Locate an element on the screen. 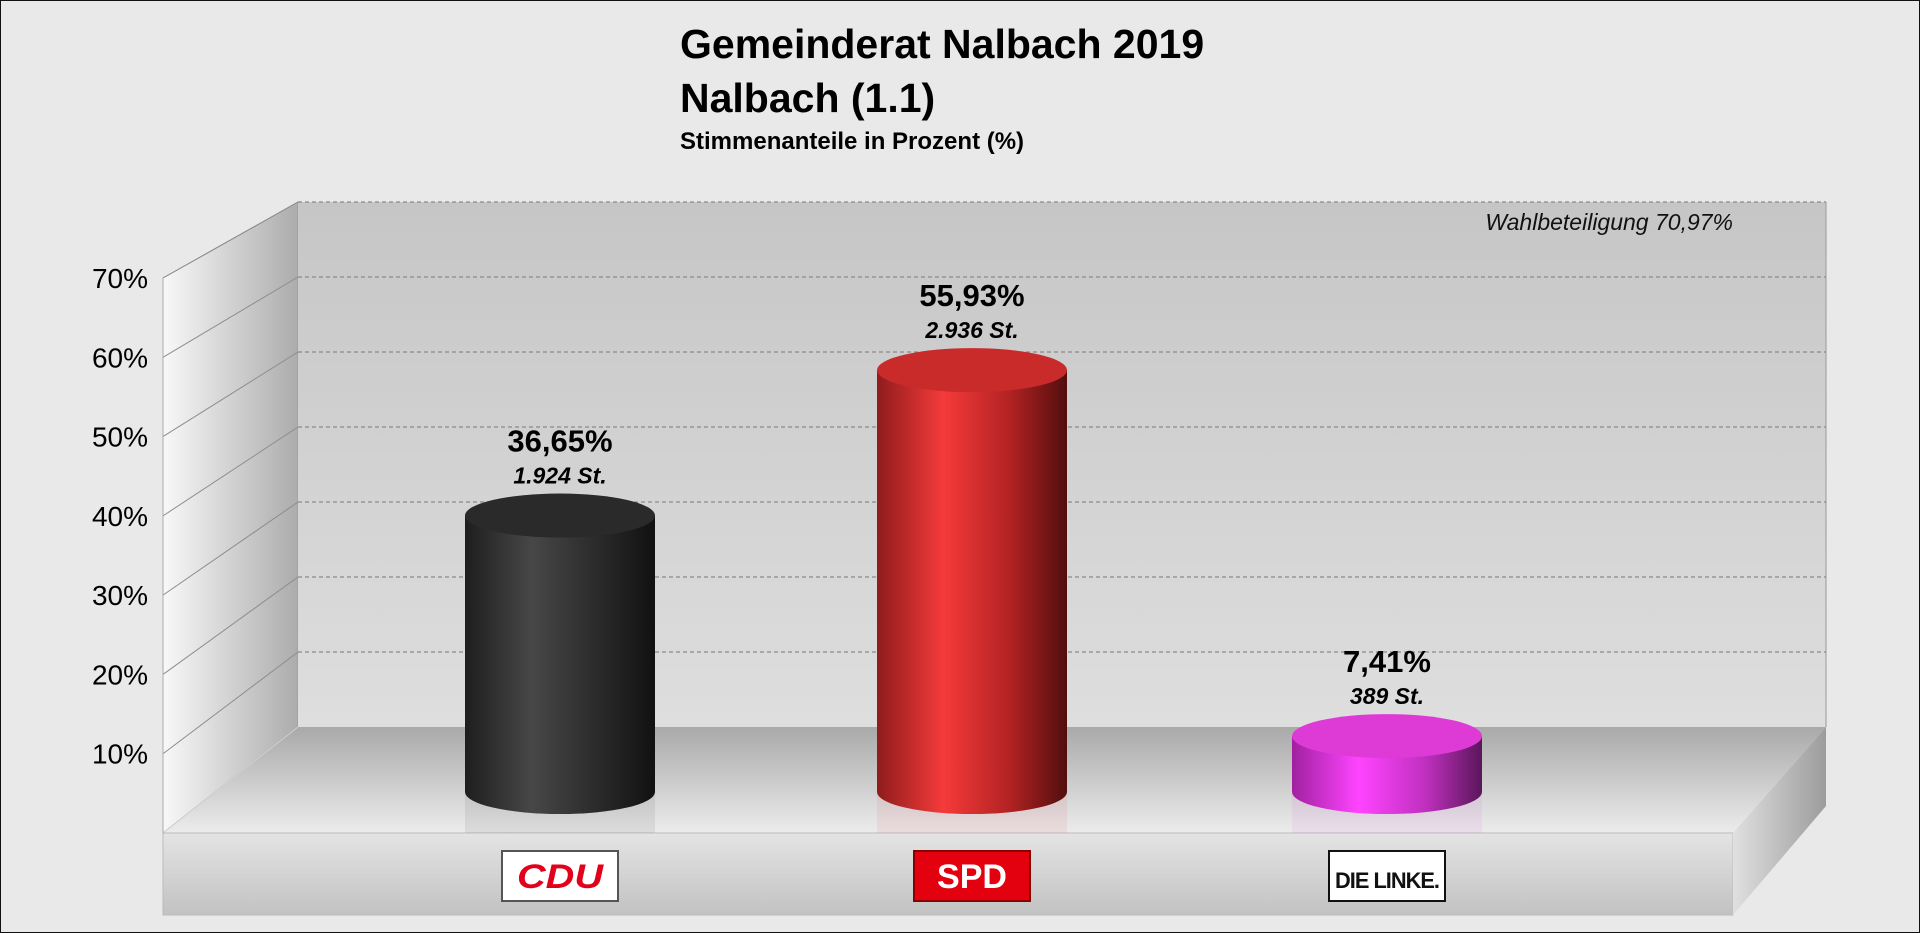 The image size is (1920, 933). chart-subtitle: Nalbach (1.1) is located at coordinates (808, 98).